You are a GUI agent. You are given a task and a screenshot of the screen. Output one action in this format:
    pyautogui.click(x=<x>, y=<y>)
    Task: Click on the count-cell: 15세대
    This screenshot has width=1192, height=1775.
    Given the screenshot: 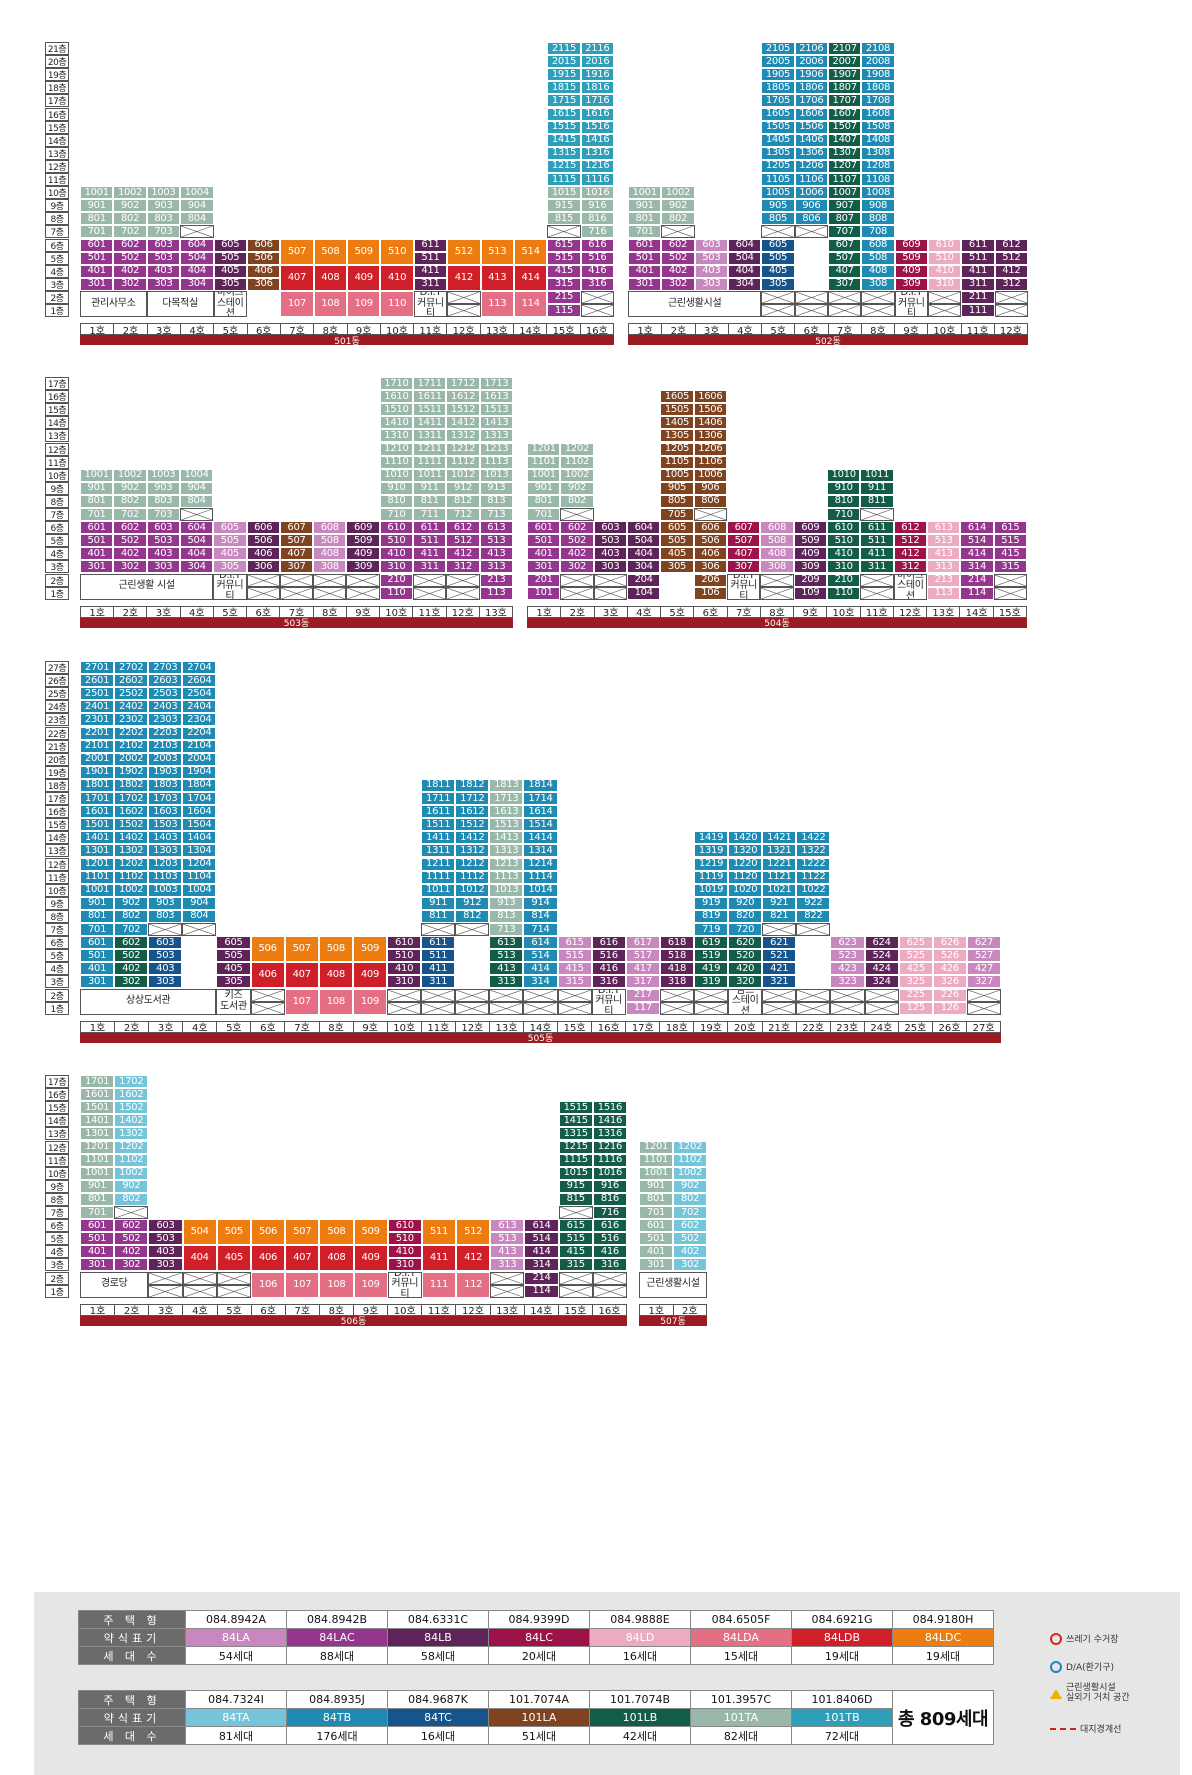 What is the action you would take?
    pyautogui.click(x=741, y=1655)
    